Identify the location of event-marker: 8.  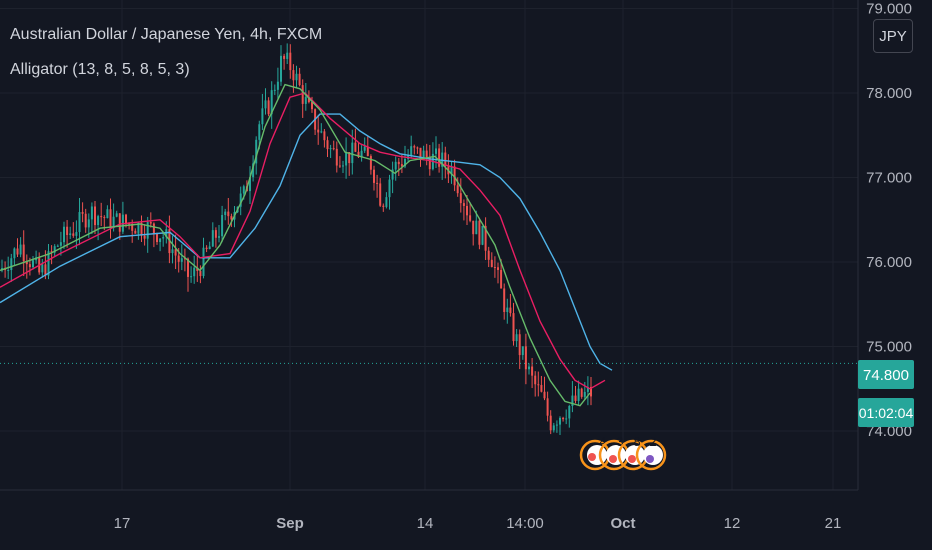
(633, 452).